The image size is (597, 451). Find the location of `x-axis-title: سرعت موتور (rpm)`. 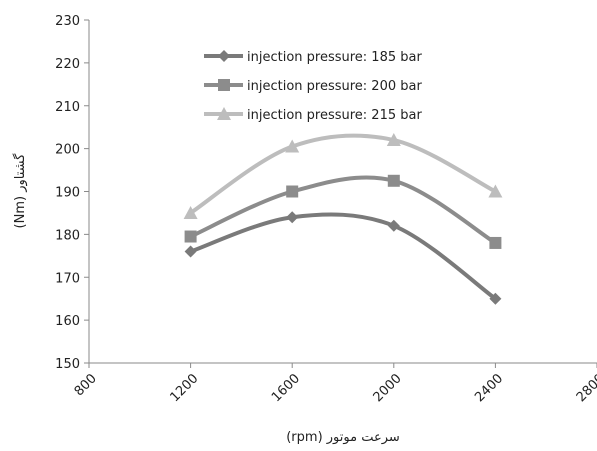

x-axis-title: سرعت موتور (rpm) is located at coordinates (343, 437).